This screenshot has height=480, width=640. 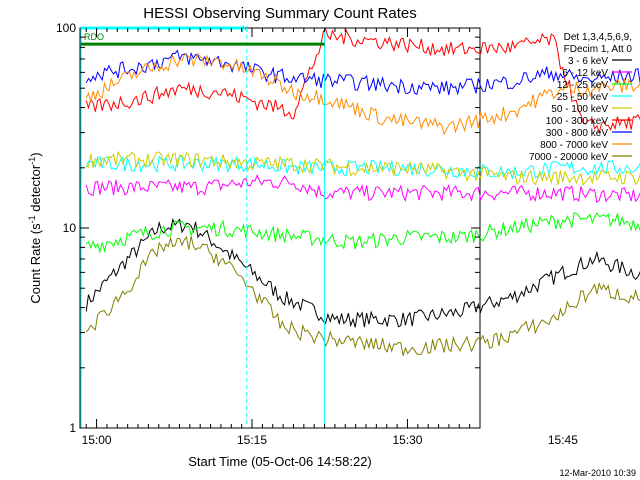 What do you see at coordinates (203, 35) in the screenshot?
I see `flag-bars: N RDO` at bounding box center [203, 35].